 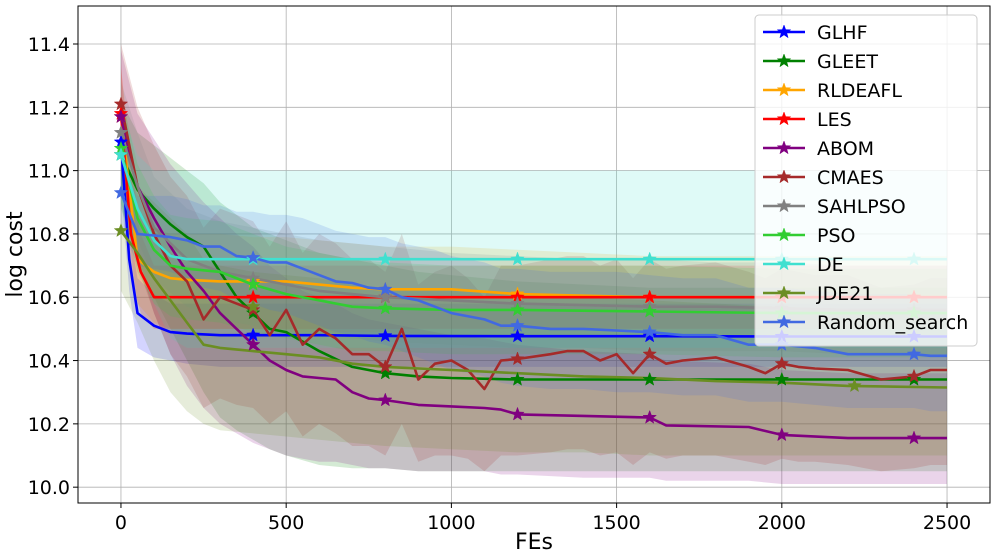 I want to click on x-tick-label: 2000, so click(x=782, y=523).